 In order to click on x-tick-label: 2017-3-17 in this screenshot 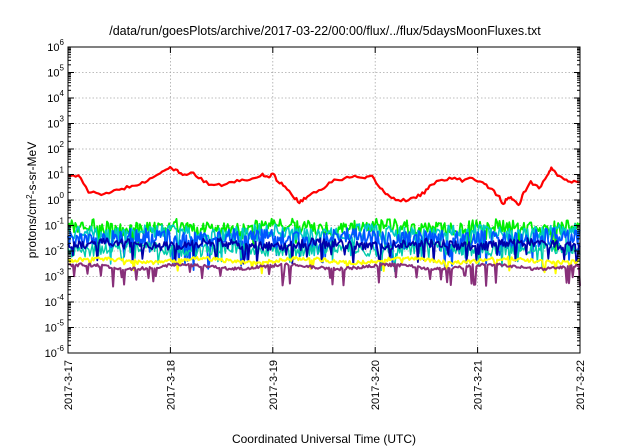, I will do `click(69, 385)`.